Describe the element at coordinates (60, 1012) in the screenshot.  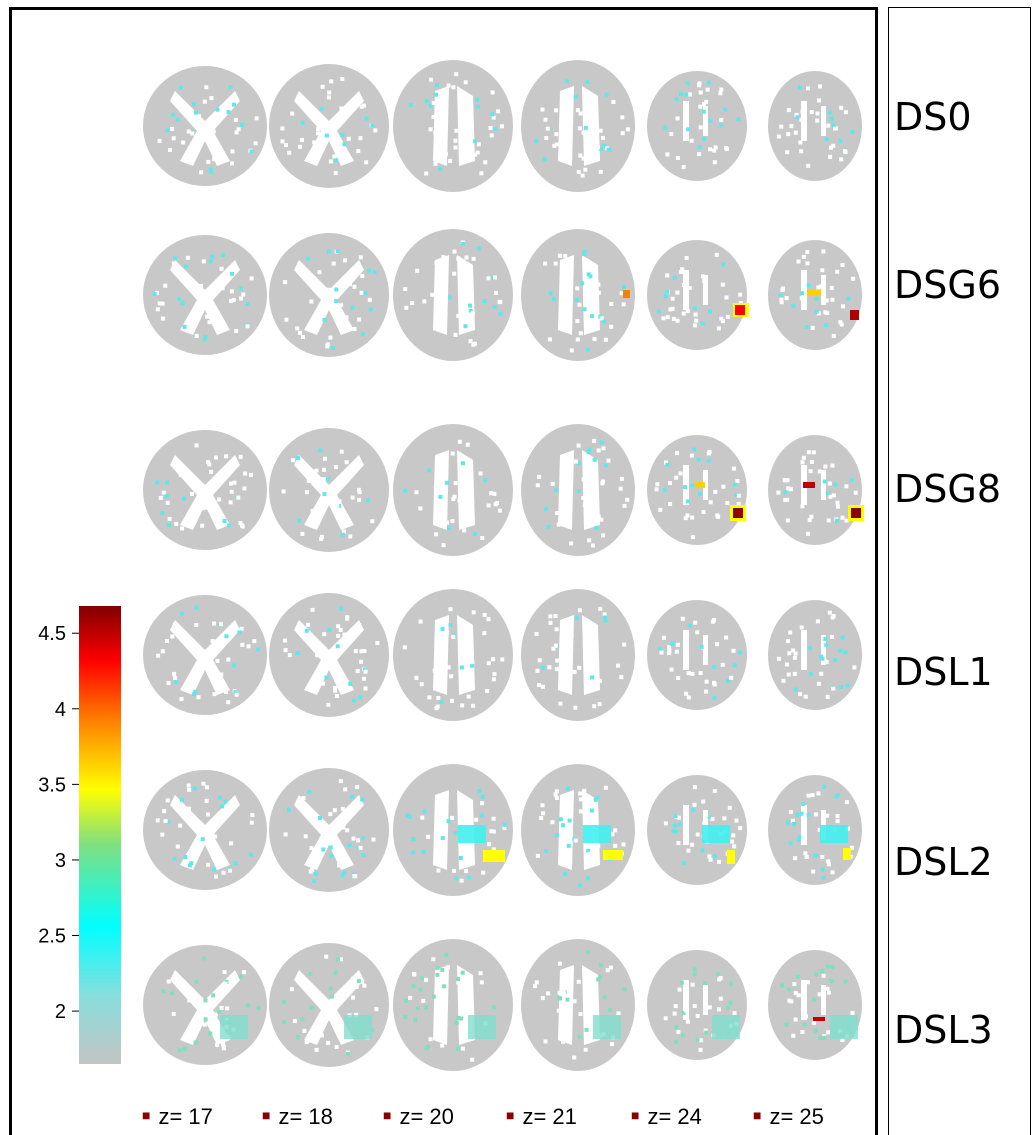
I see `colorbar-tick-label: 2` at that location.